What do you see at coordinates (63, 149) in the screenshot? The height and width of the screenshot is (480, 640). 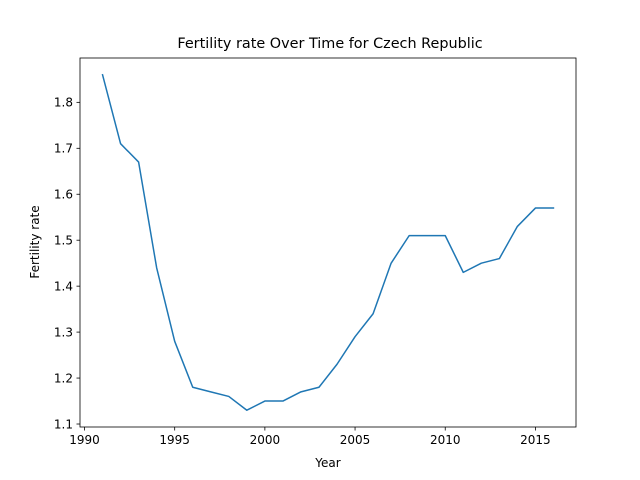 I see `y-tick-label: 1.7` at bounding box center [63, 149].